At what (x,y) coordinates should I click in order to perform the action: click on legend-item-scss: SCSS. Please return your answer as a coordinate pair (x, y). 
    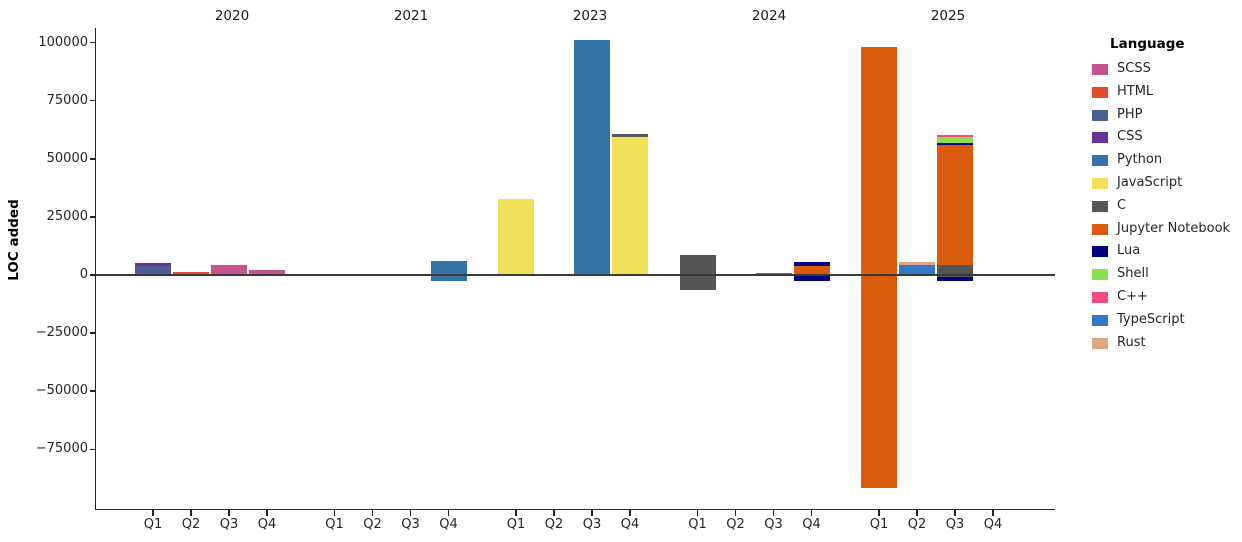
    Looking at the image, I should click on (1167, 71).